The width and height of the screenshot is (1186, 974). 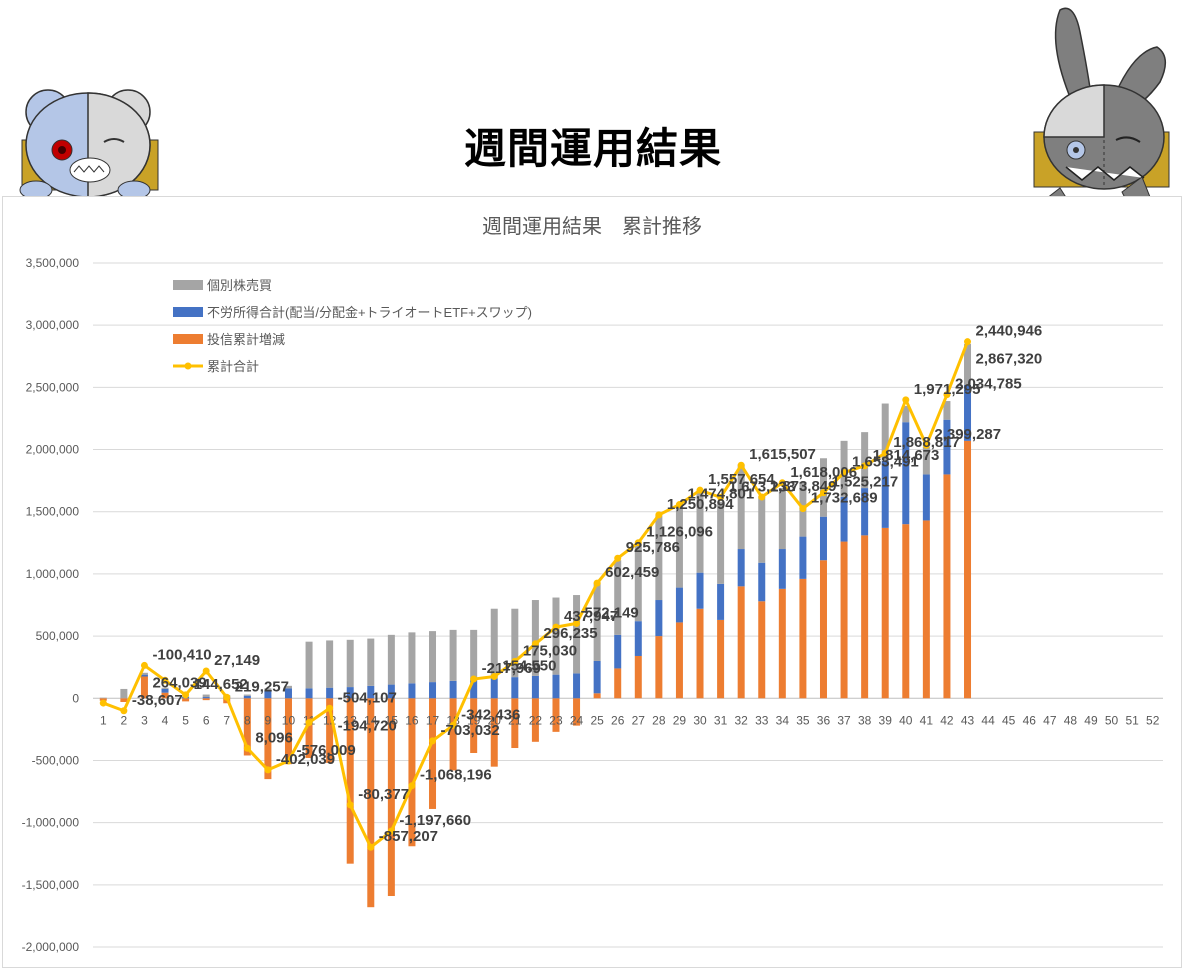 I want to click on x-tick-label: 33, so click(x=762, y=720).